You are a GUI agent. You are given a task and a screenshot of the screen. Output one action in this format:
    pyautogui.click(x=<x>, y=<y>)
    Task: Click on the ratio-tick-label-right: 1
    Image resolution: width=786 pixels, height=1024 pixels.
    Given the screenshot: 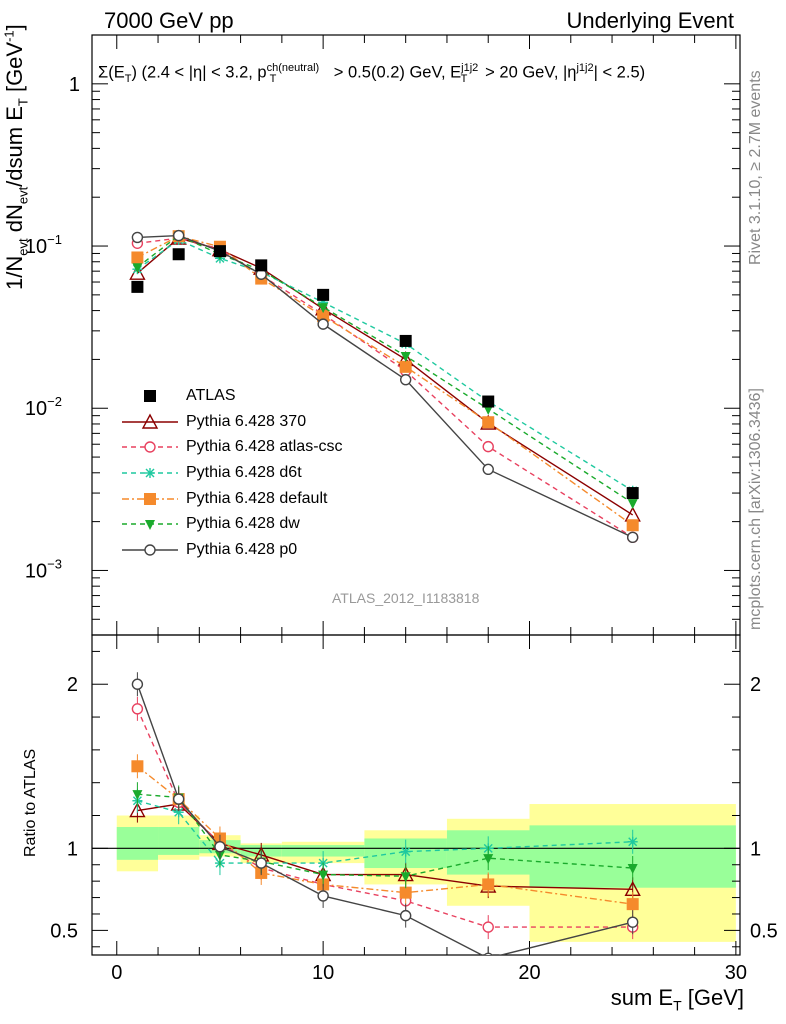 What is the action you would take?
    pyautogui.click(x=755, y=849)
    